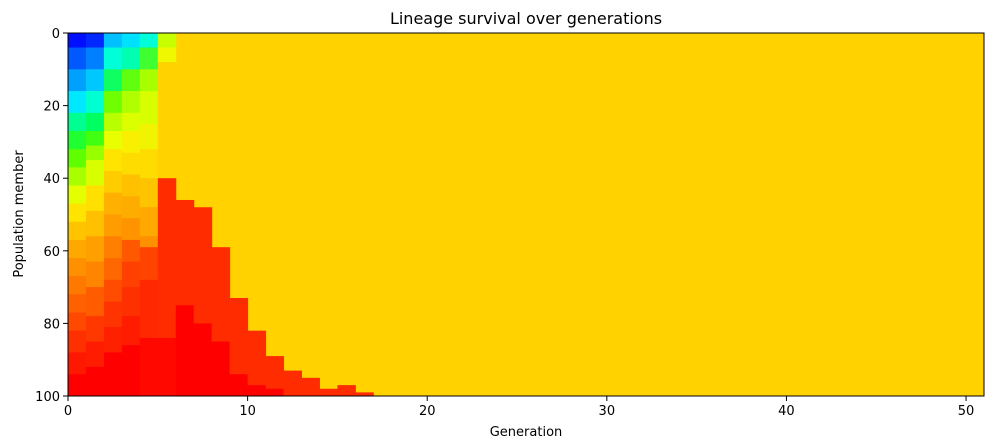 The image size is (994, 444). What do you see at coordinates (247, 411) in the screenshot?
I see `x-tick-label: 10` at bounding box center [247, 411].